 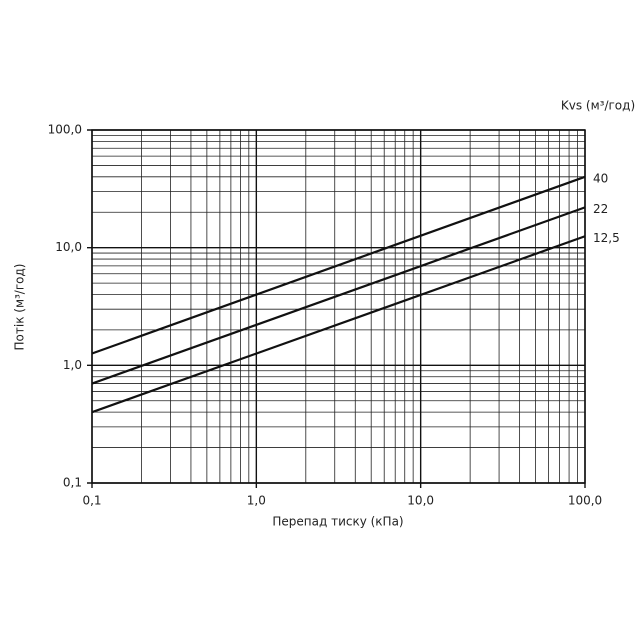 What do you see at coordinates (598, 106) in the screenshot?
I see `legend-title: Kvs (м³/год)` at bounding box center [598, 106].